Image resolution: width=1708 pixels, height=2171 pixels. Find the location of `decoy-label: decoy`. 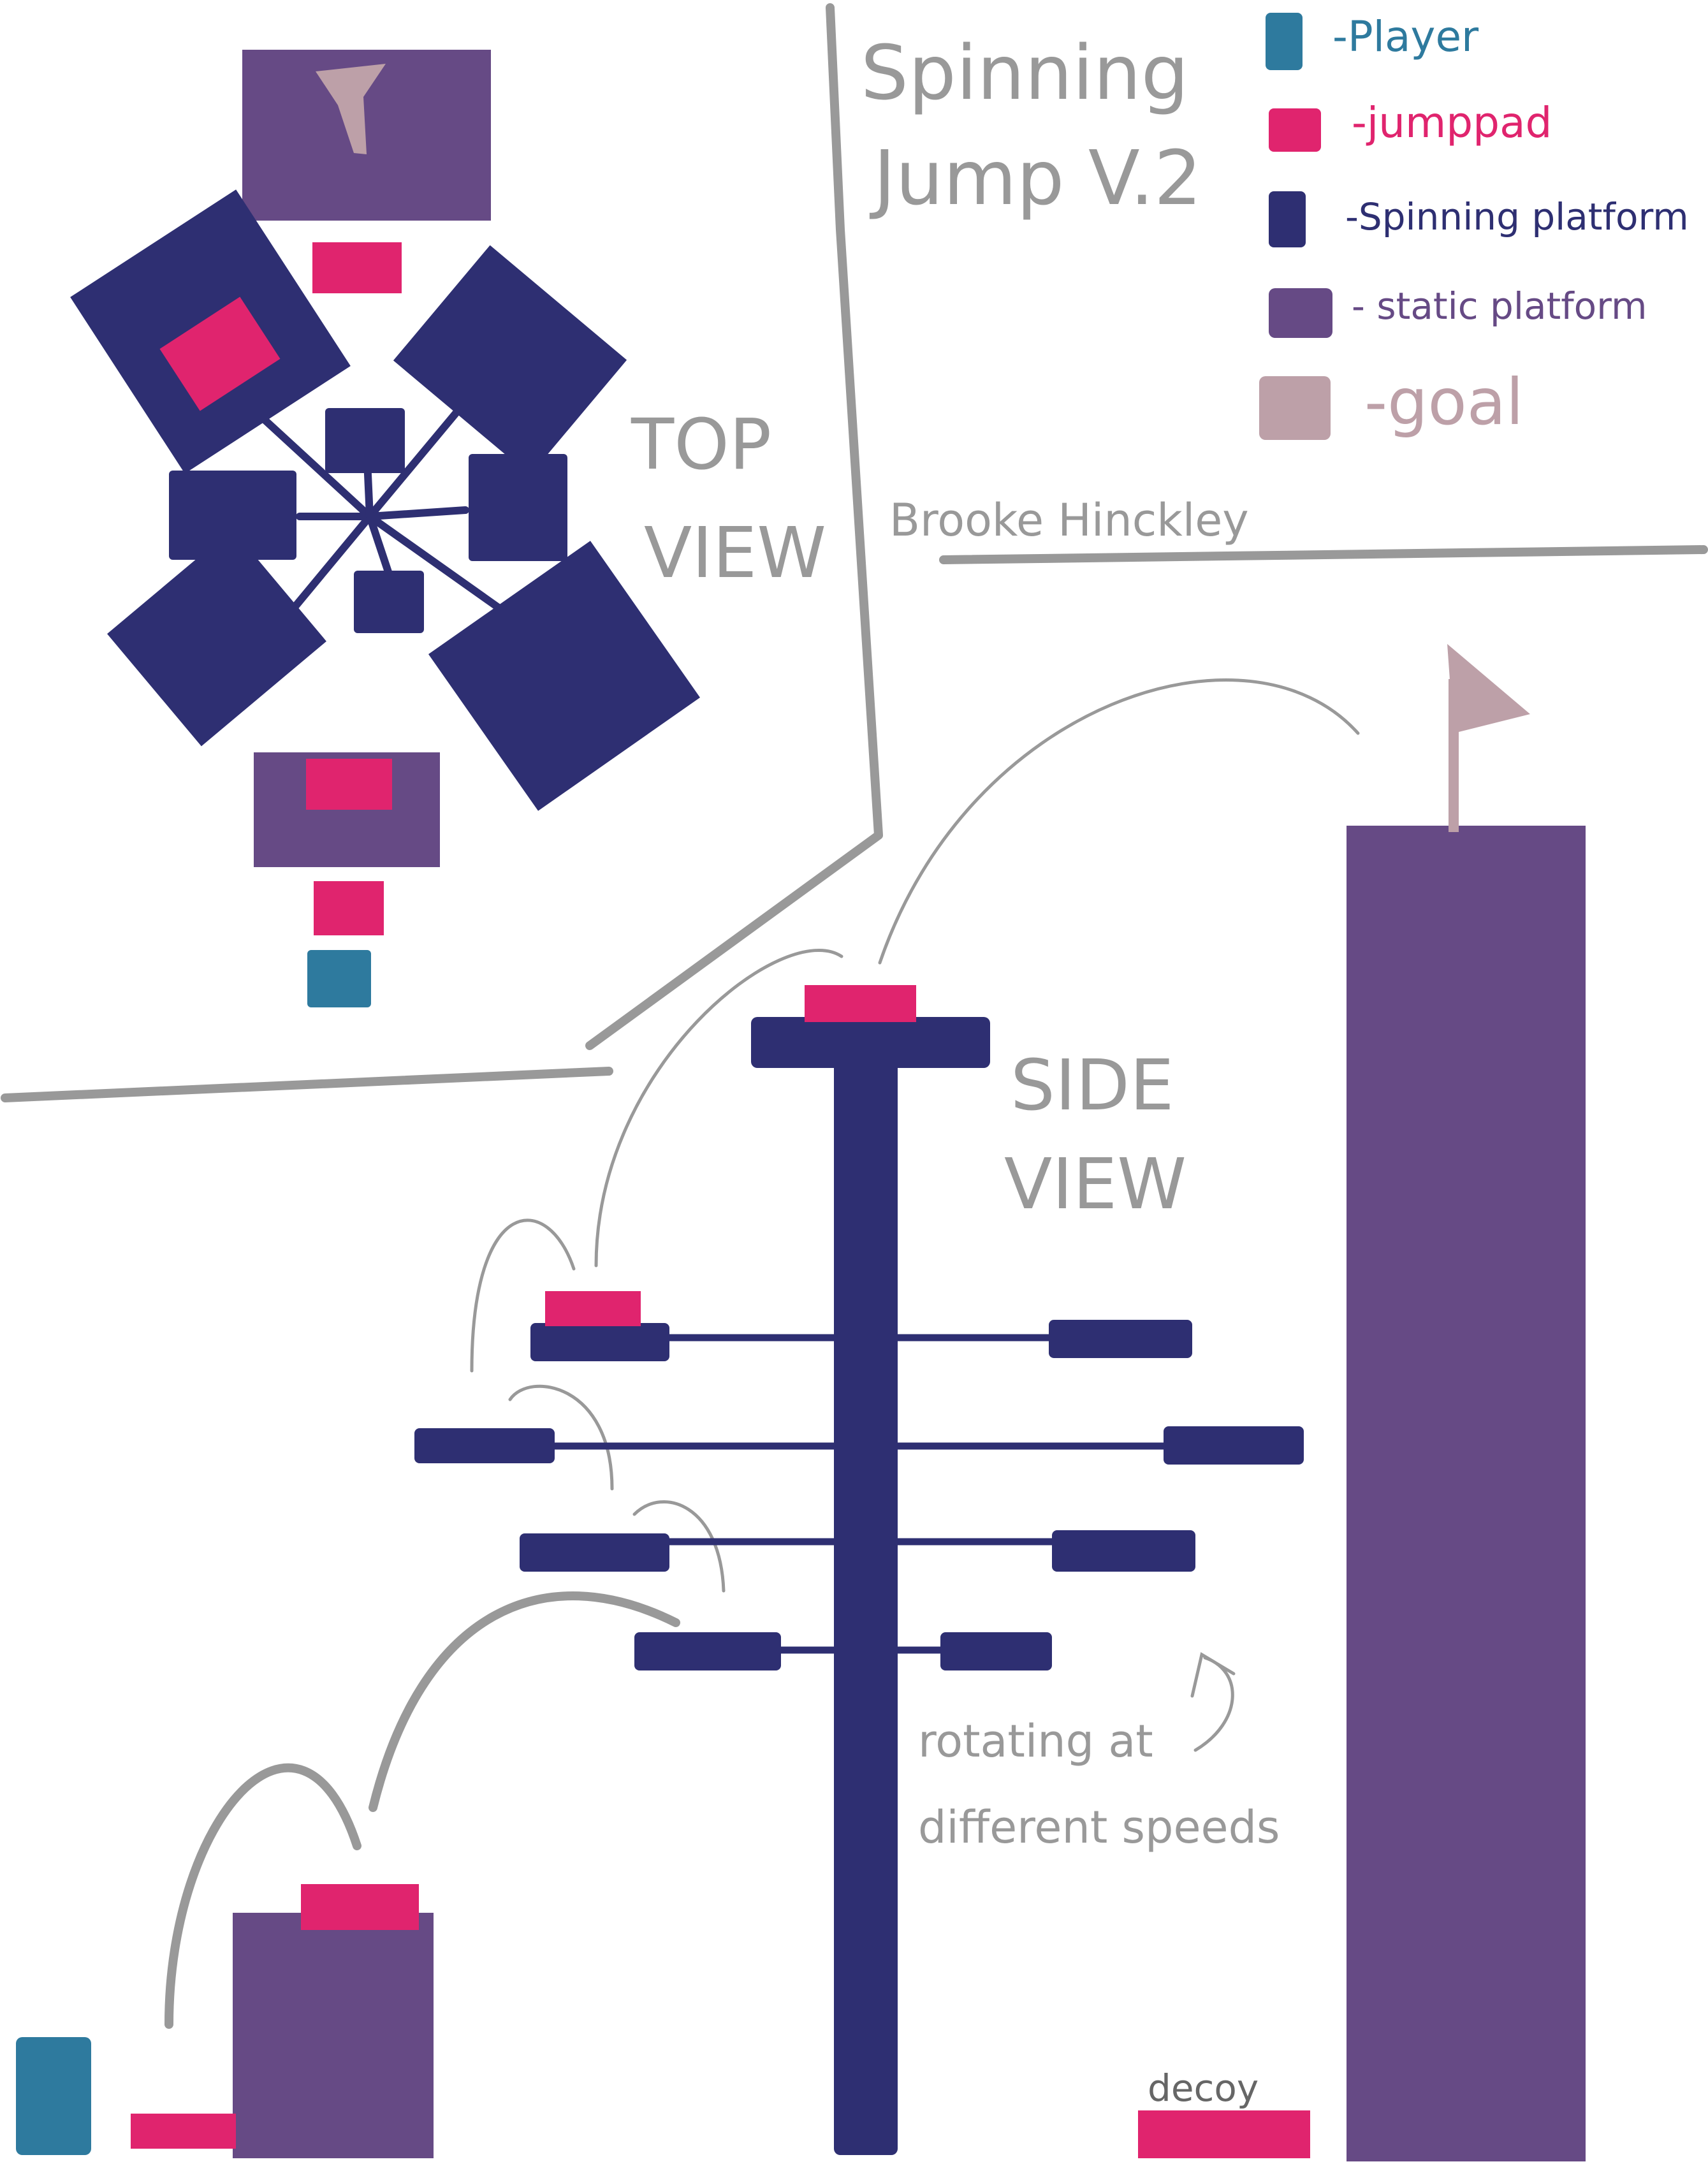

decoy-label: decoy is located at coordinates (1203, 2088).